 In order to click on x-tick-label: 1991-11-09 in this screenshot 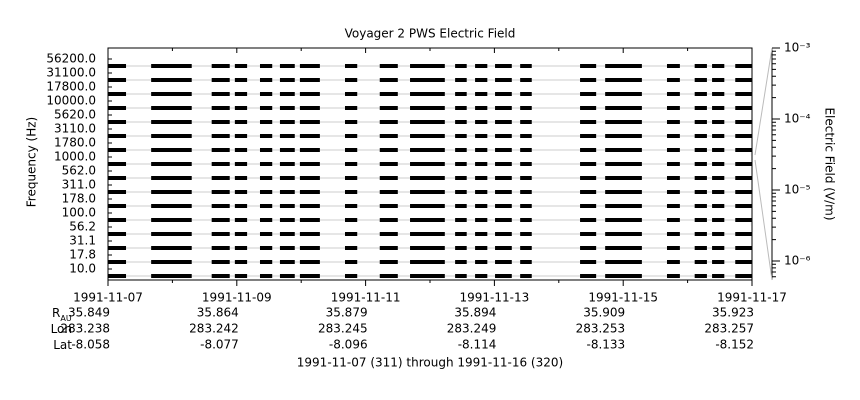, I will do `click(237, 298)`.